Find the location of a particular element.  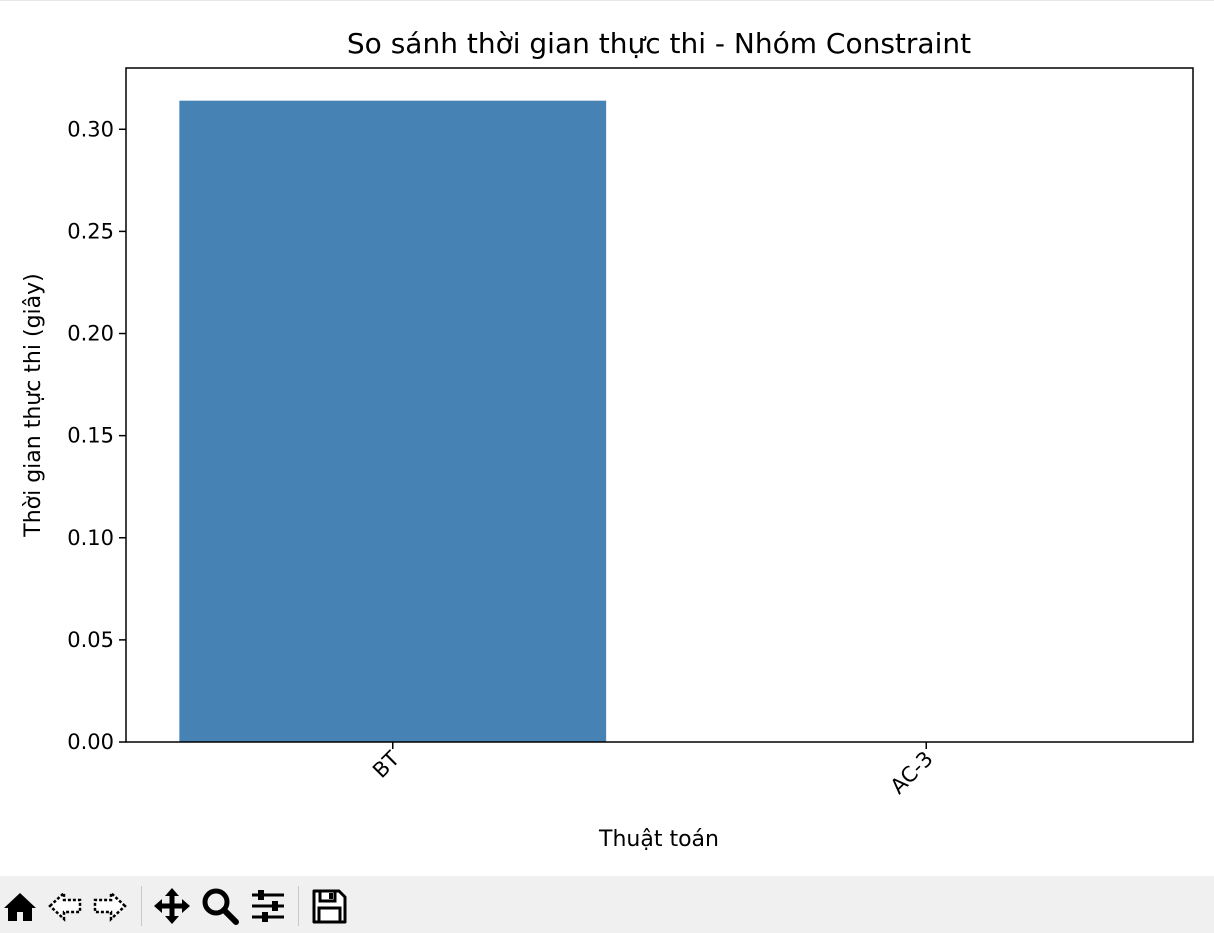

save-button is located at coordinates (329, 906).